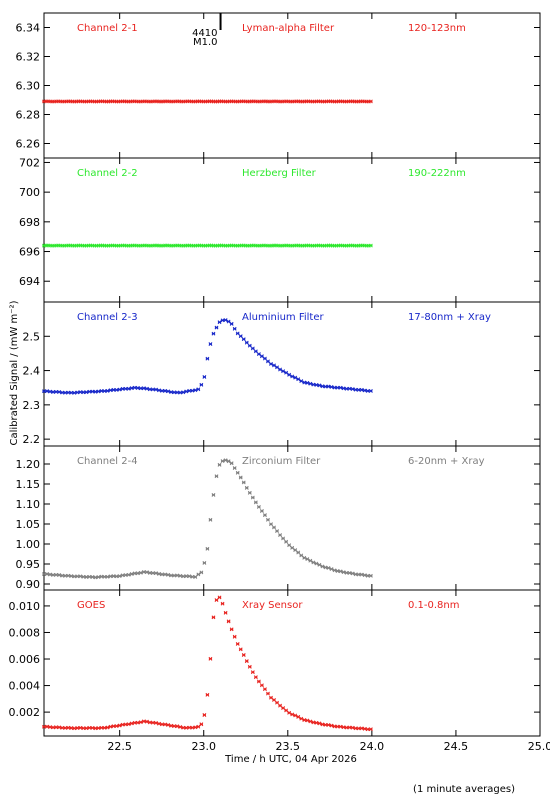 The width and height of the screenshot is (550, 800). Describe the element at coordinates (28, 28) in the screenshot. I see `y-tick-label: 6.34` at that location.